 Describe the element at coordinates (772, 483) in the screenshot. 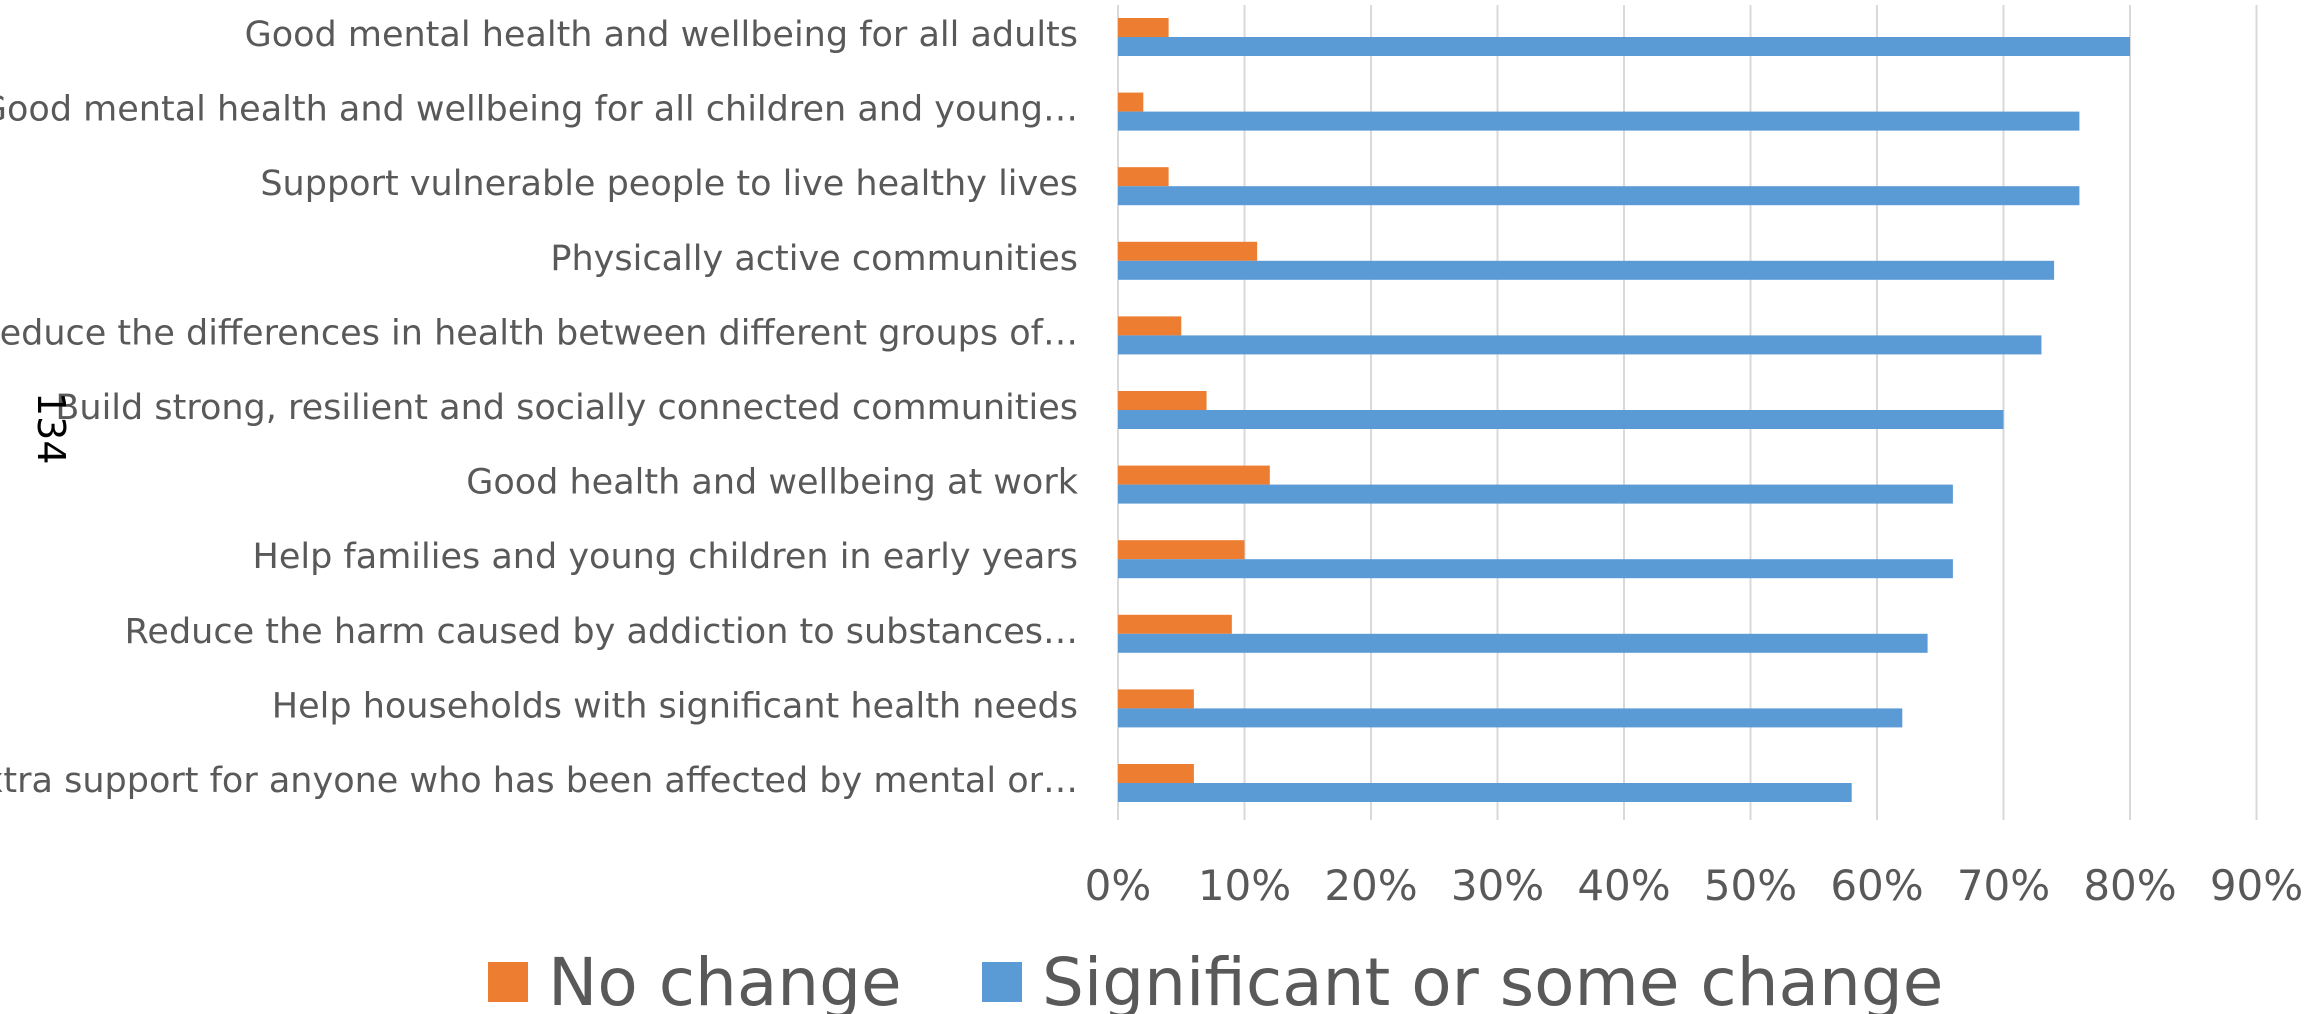

I see `category-label: Good health and wellbeing at work` at that location.